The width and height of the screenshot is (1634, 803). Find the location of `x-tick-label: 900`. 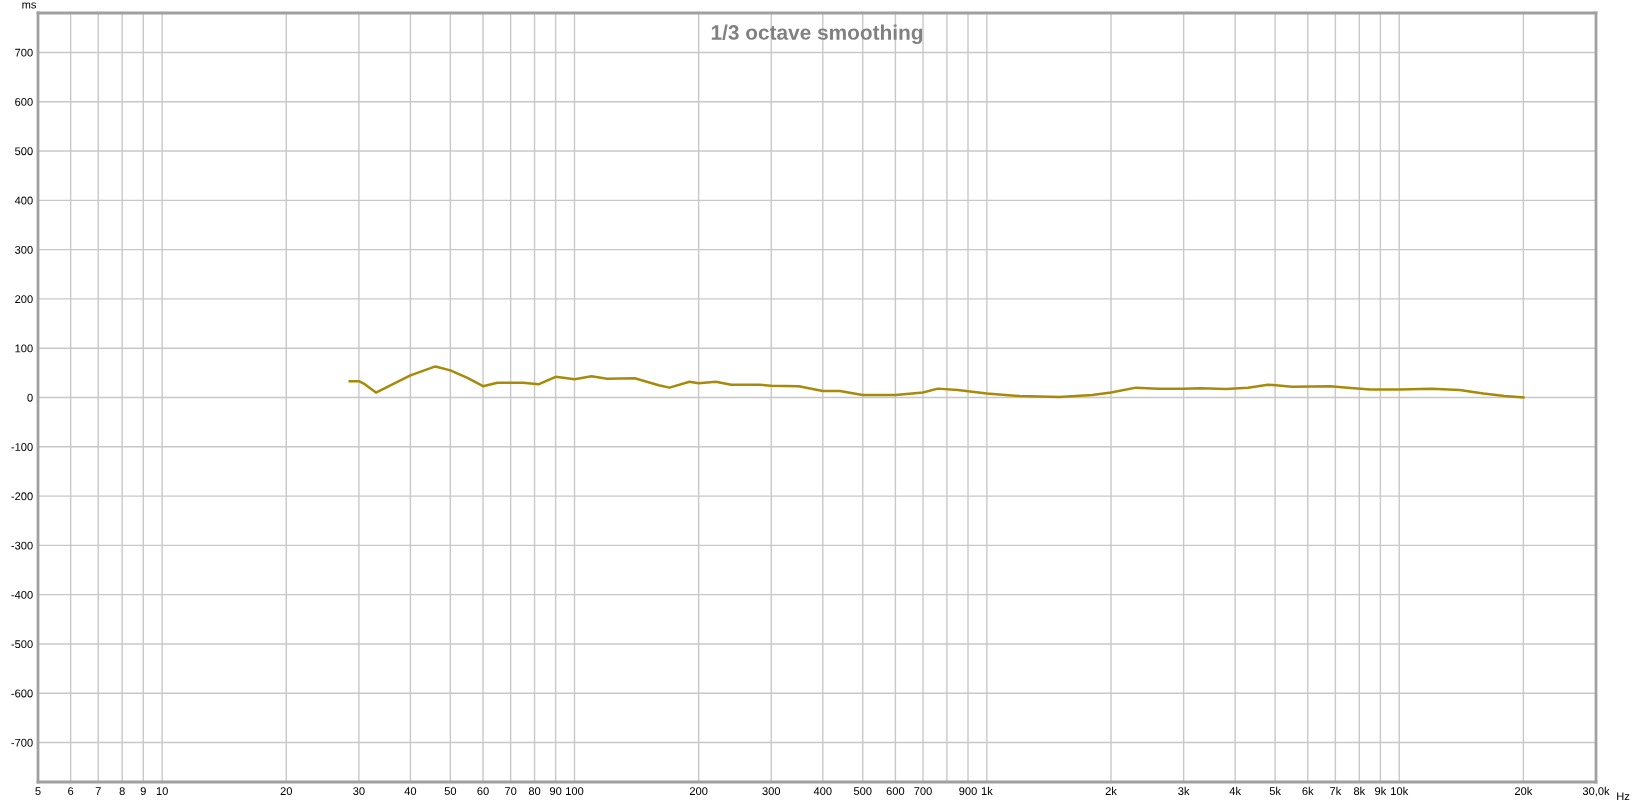

x-tick-label: 900 is located at coordinates (968, 791).